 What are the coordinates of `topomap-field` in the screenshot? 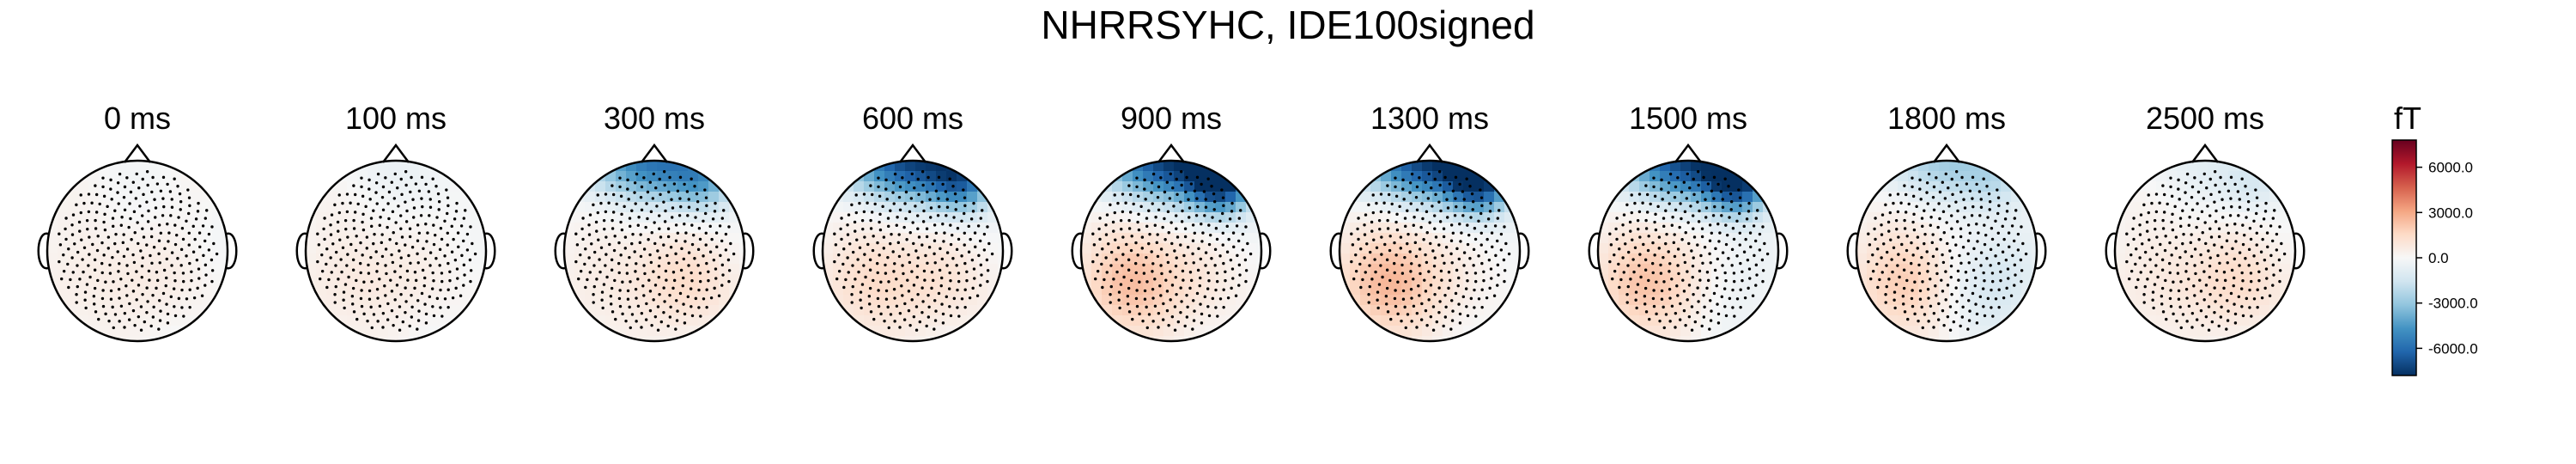 It's located at (913, 251).